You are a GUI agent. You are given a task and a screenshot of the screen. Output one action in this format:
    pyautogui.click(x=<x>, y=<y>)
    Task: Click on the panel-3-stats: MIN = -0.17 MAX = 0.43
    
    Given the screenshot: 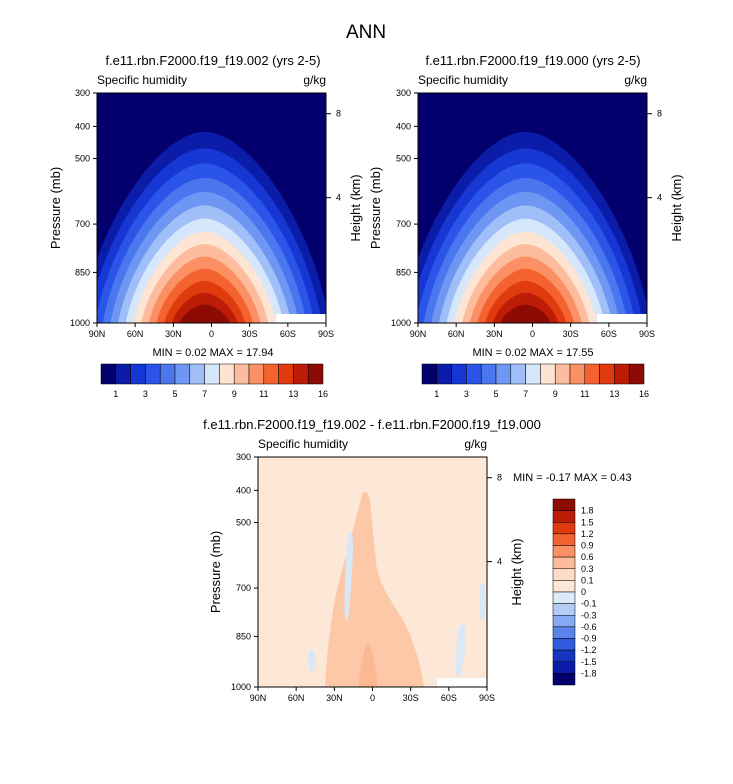 What is the action you would take?
    pyautogui.click(x=572, y=478)
    